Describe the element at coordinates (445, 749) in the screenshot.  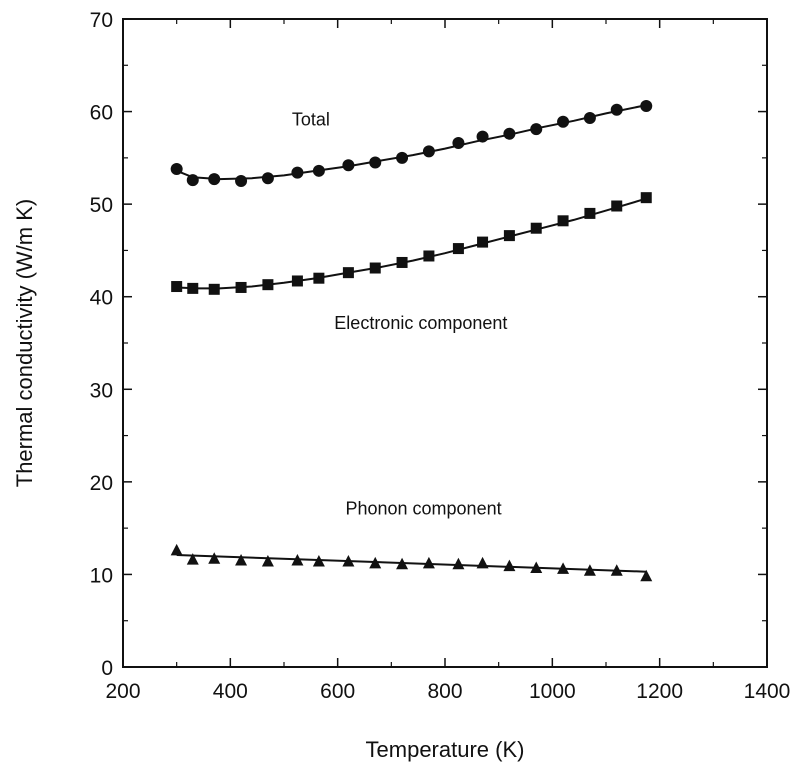
I see `x-axis-title: Temperature (K)` at that location.